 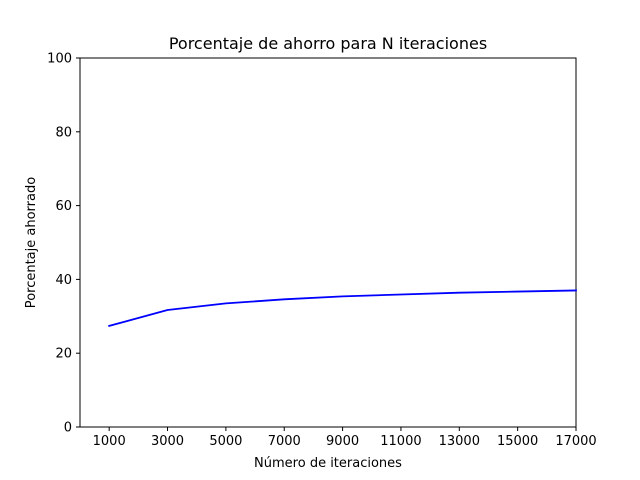 I want to click on x-axis-label: Número de iteraciones, so click(x=328, y=463).